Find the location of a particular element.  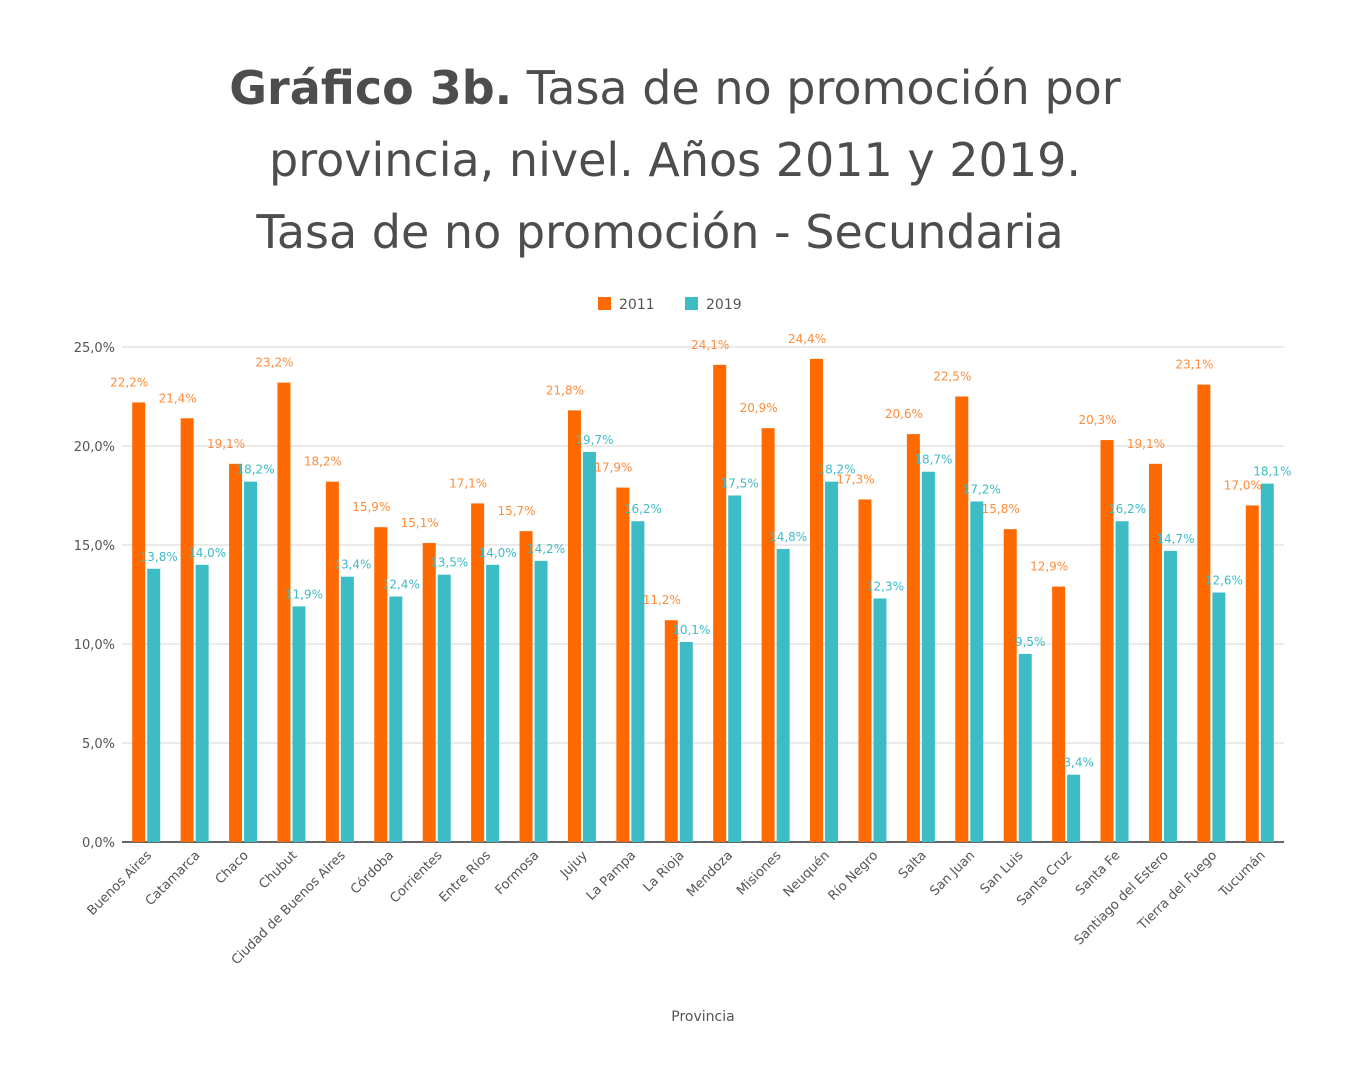

data-label-2019: 17,5% is located at coordinates (740, 484).